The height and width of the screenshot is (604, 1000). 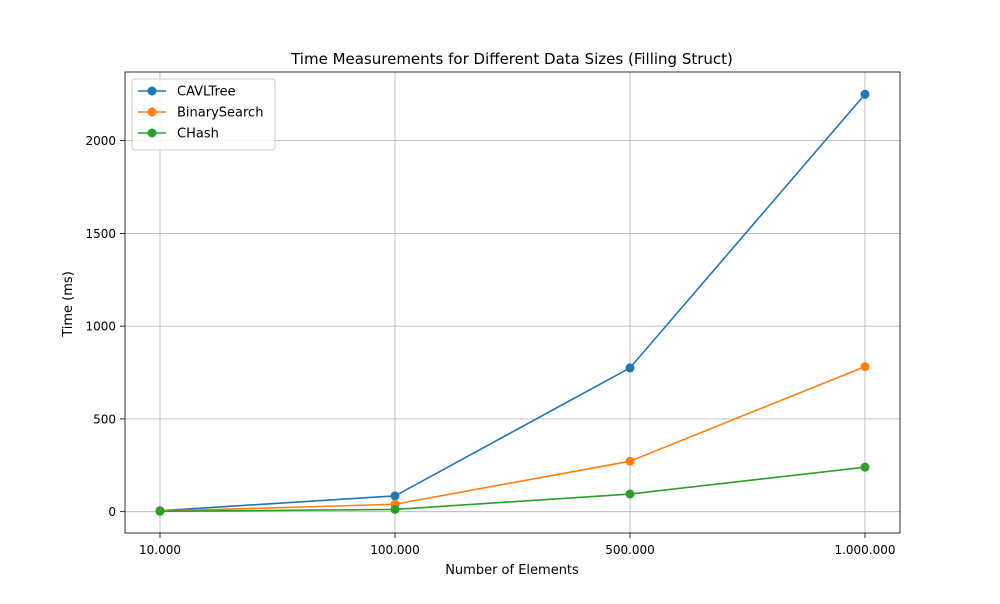 I want to click on x-tick-label: 10.000, so click(x=160, y=550).